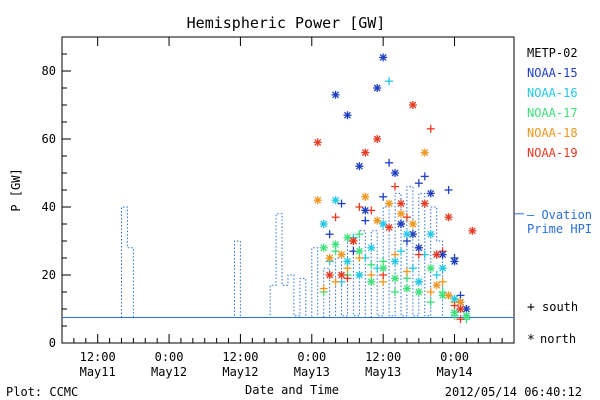 Image resolution: width=600 pixels, height=400 pixels. What do you see at coordinates (558, 339) in the screenshot?
I see `north-label: north` at bounding box center [558, 339].